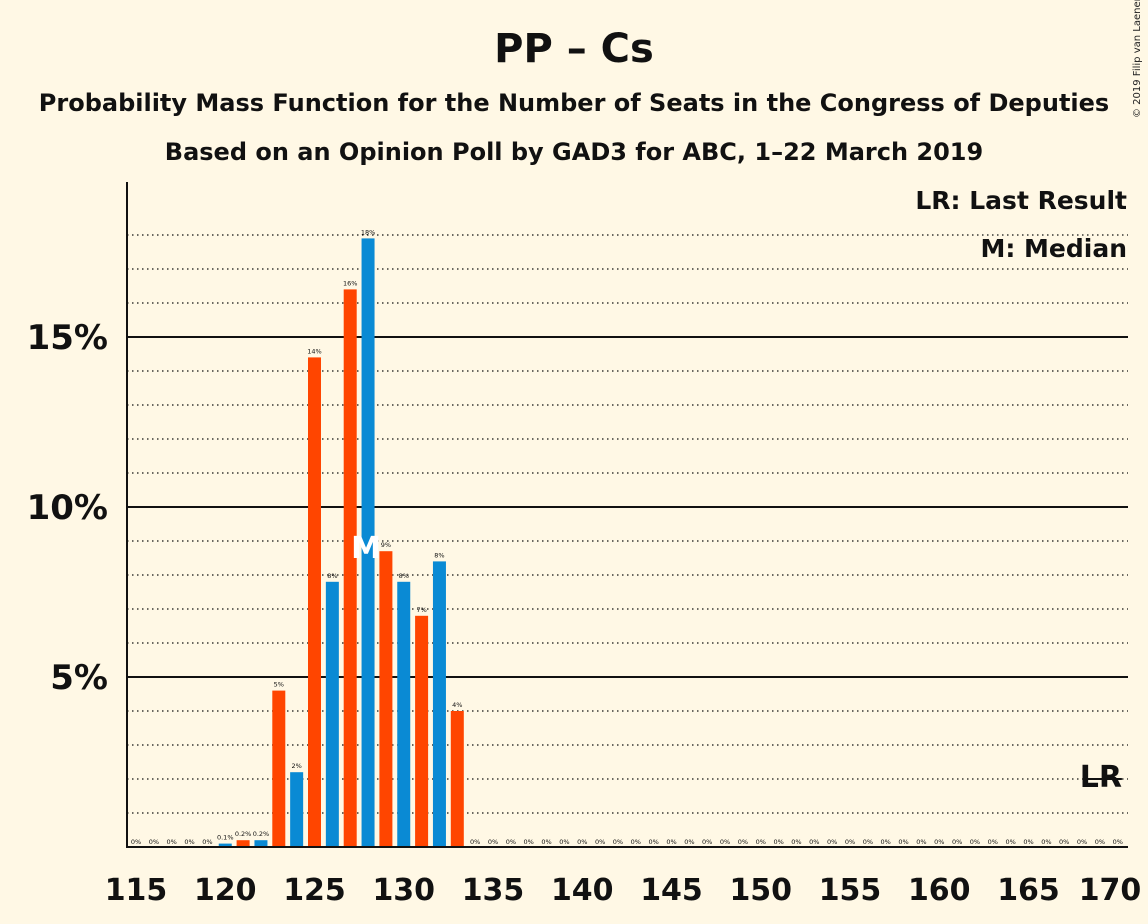 The image size is (1148, 924). I want to click on bar-value-label: 4%, so click(457, 705).